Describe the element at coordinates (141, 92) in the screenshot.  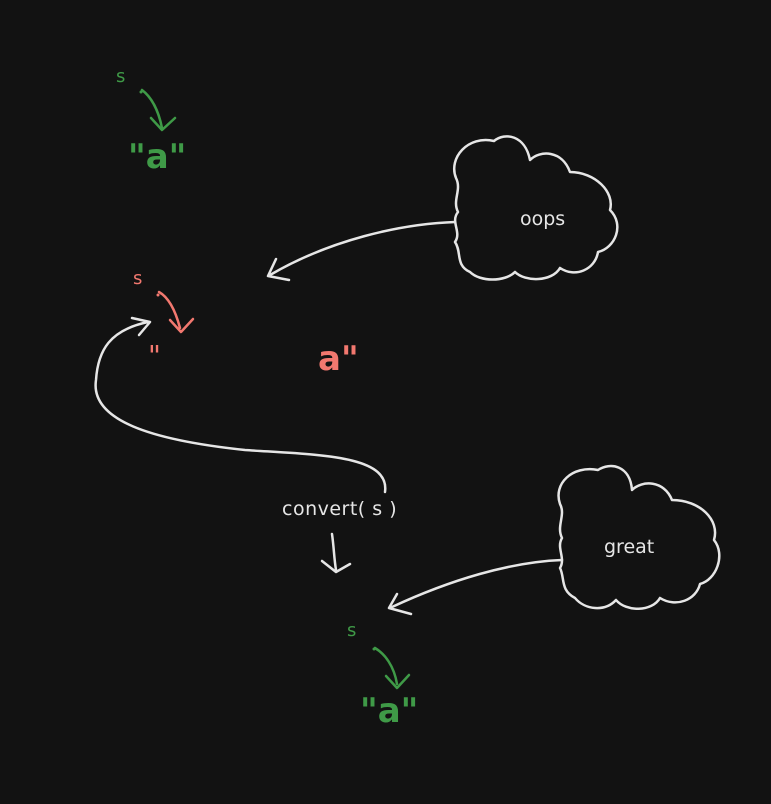
I see `top-arrow-dot` at that location.